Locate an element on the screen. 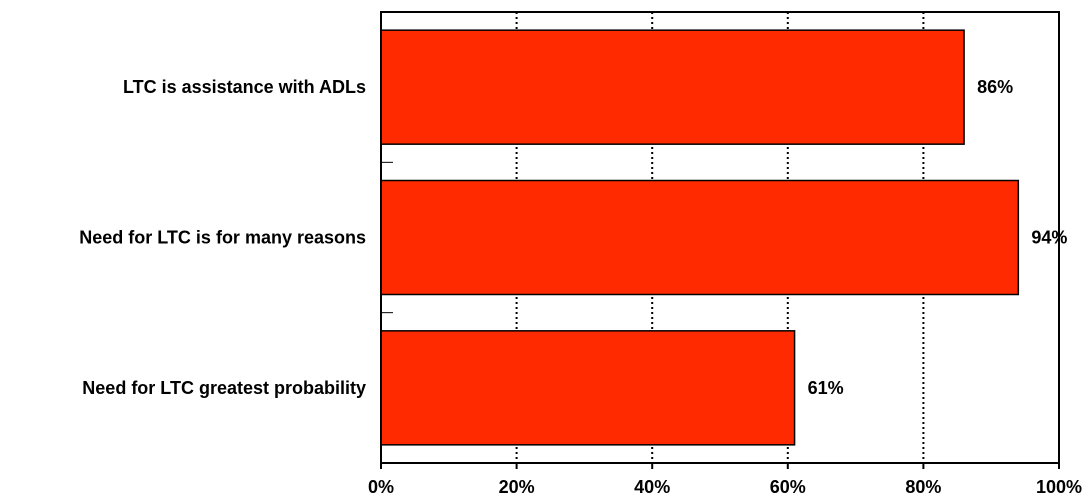 The width and height of the screenshot is (1088, 498). category-label-3: Need for LTC greatest probability is located at coordinates (224, 388).